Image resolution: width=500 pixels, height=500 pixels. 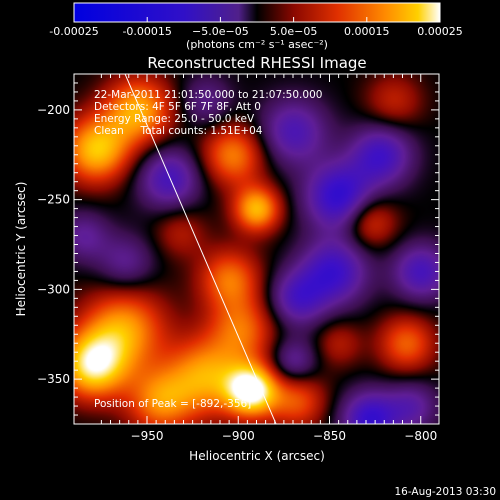 I want to click on colorbar-units: (photons cm⁻² s⁻¹ asec⁻²), so click(x=257, y=44).